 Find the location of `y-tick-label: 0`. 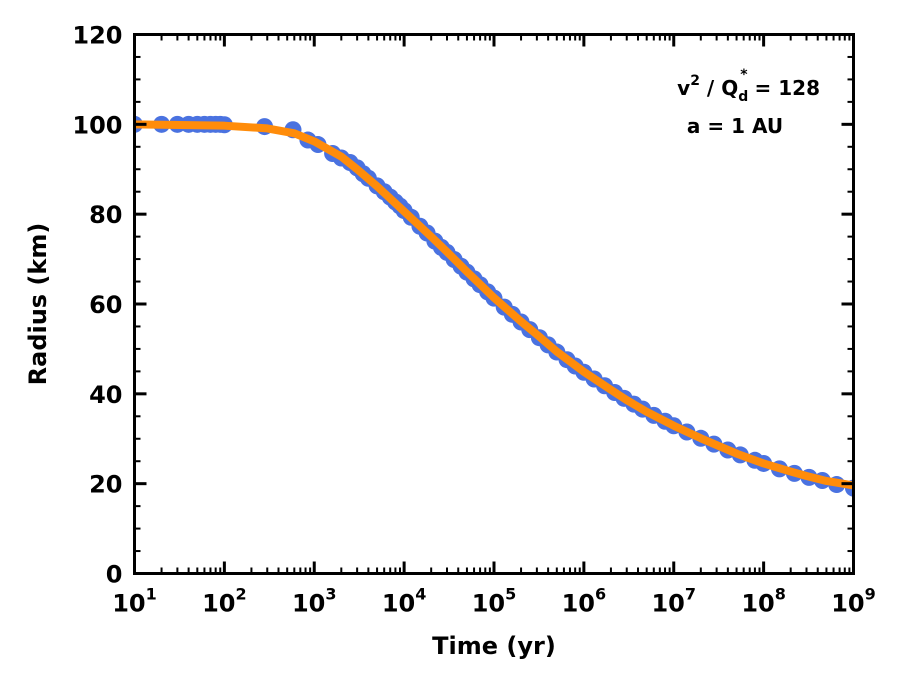

y-tick-label: 0 is located at coordinates (114, 575).